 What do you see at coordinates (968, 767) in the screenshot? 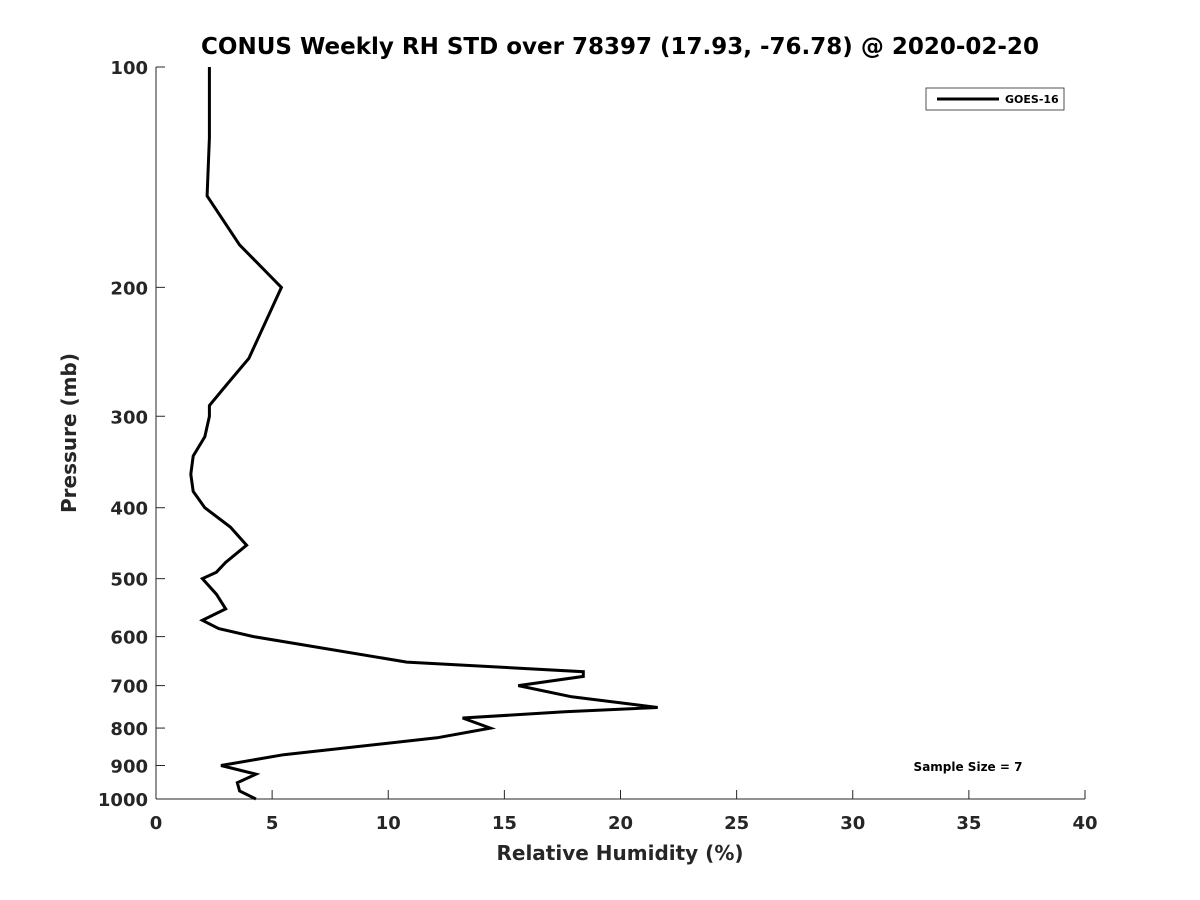
I see `sample-size-annotation: Sample Size = 7` at bounding box center [968, 767].